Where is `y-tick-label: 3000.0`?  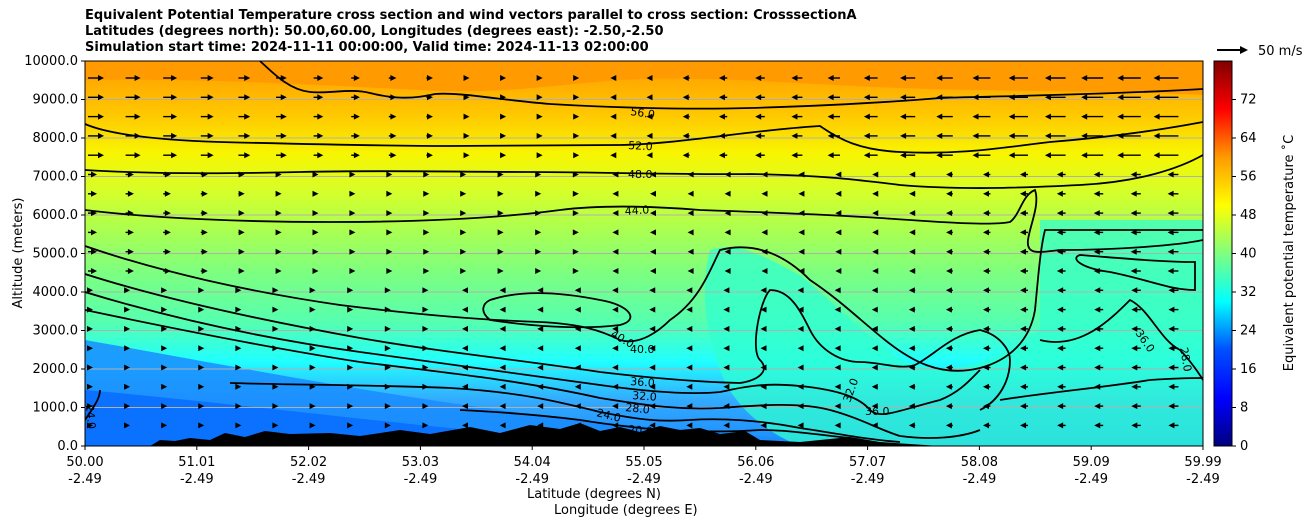
y-tick-label: 3000.0 is located at coordinates (56, 331).